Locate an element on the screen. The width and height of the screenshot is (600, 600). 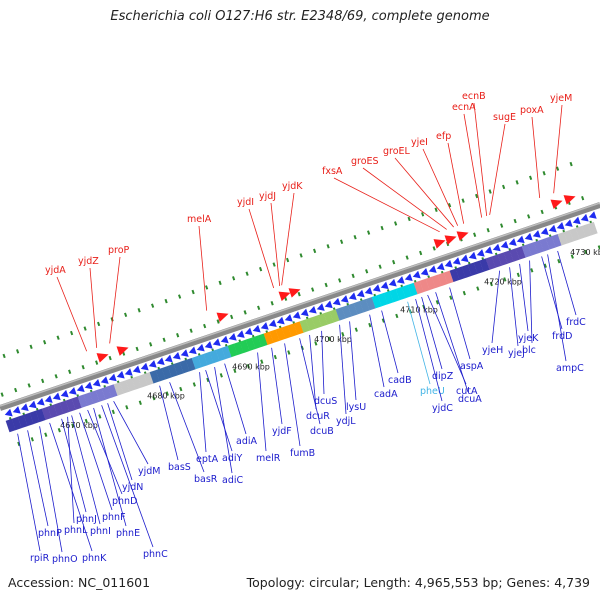
leader-line-eptA is located at coordinates (203, 412).